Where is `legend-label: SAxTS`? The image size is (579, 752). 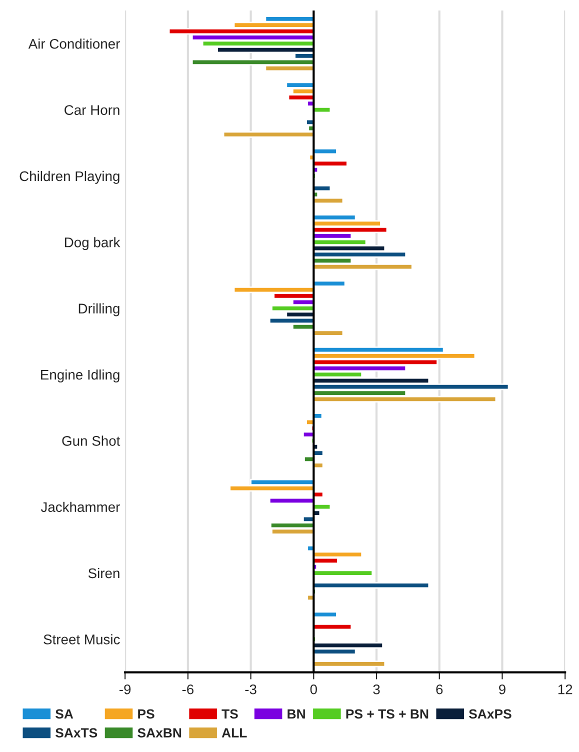 legend-label: SAxTS is located at coordinates (77, 733).